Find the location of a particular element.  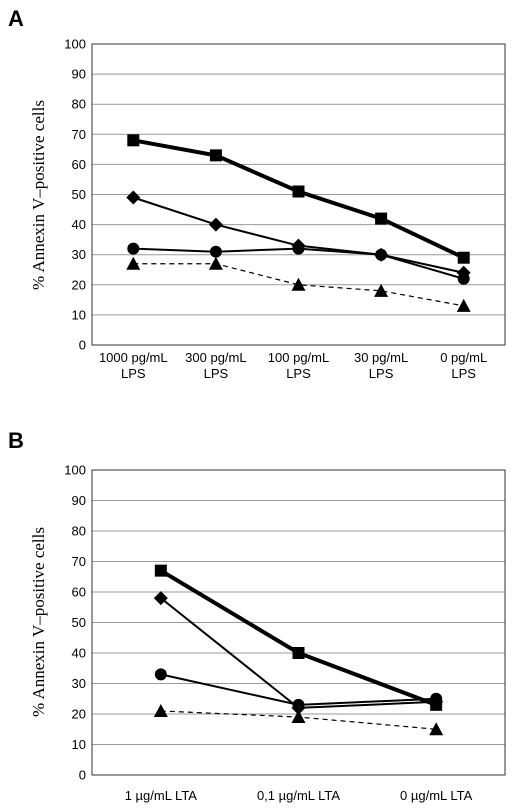

y-ticks-b: 0 10 20 30 40 50 60 70 80 90 100 is located at coordinates (75, 623).